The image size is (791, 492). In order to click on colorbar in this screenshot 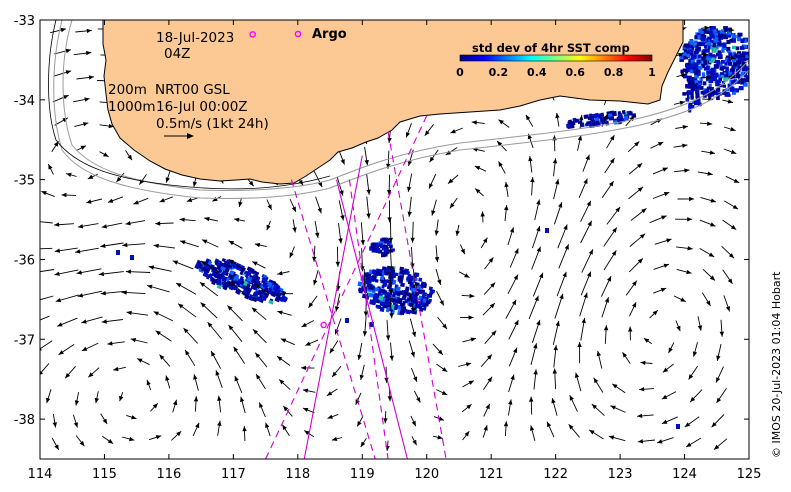, I will do `click(556, 58)`.